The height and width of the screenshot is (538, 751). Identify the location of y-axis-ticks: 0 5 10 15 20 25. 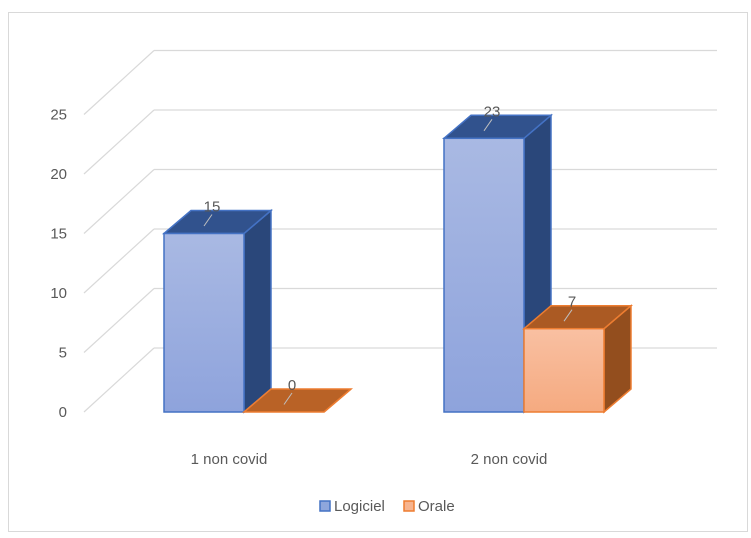
(58, 264).